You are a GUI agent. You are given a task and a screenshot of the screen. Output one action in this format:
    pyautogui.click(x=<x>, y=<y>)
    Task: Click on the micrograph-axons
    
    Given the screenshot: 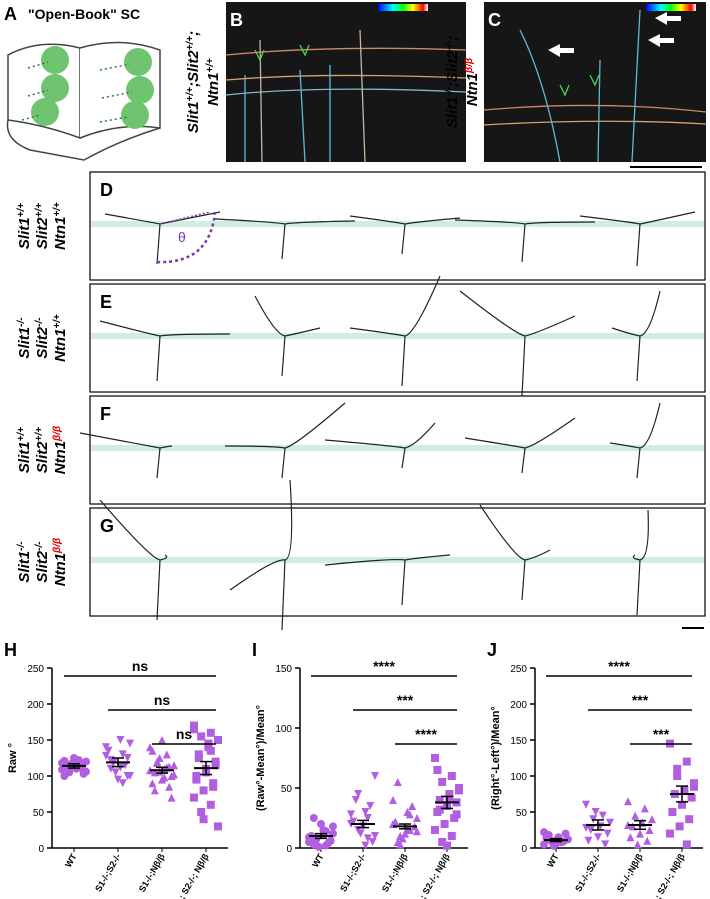 What is the action you would take?
    pyautogui.click(x=595, y=86)
    